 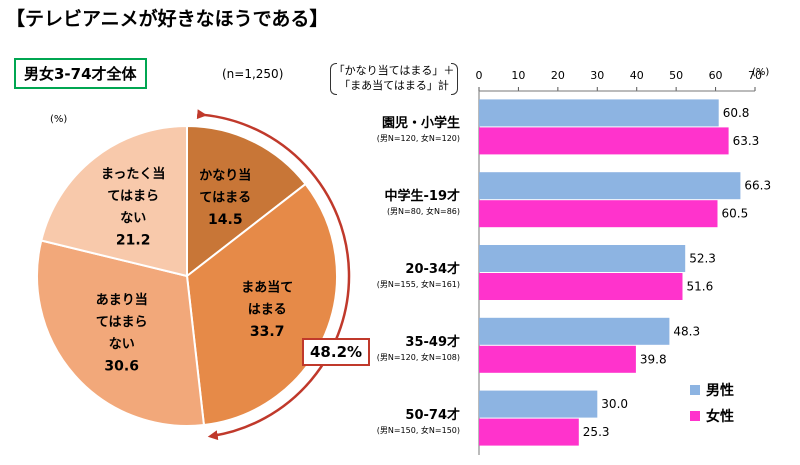 What do you see at coordinates (80, 73) in the screenshot?
I see `subset-label: 男女3-74才全体` at bounding box center [80, 73].